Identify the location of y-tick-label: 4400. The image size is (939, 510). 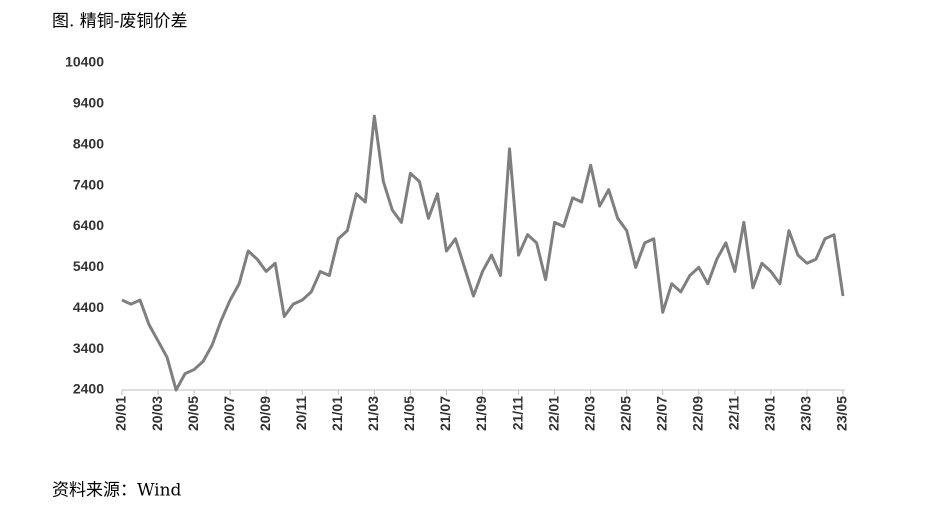
(88, 307).